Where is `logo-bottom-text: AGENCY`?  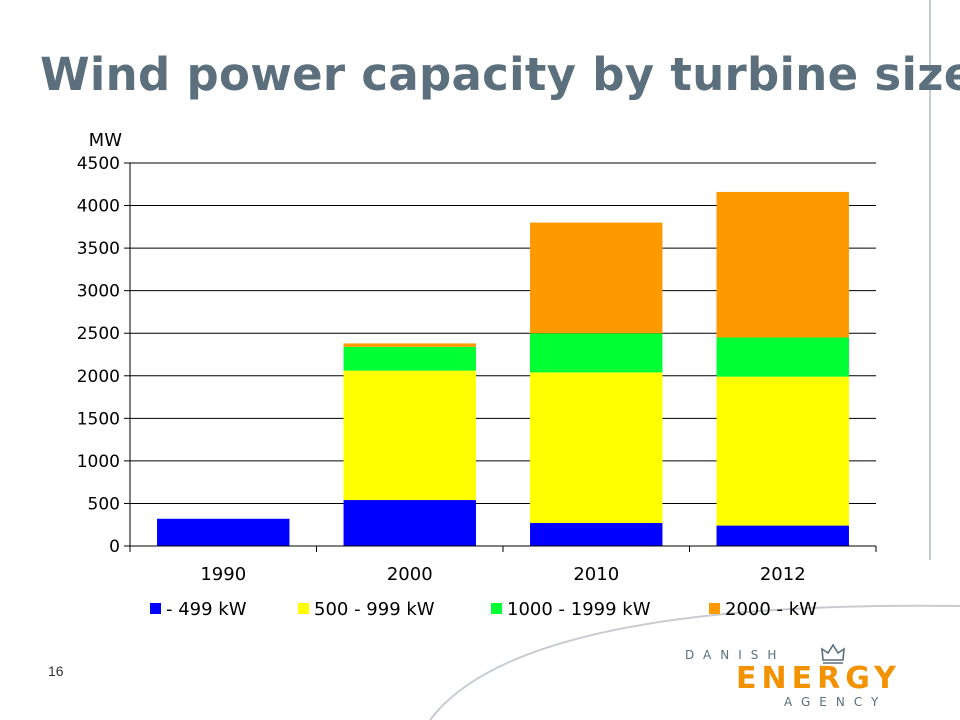 logo-bottom-text: AGENCY is located at coordinates (836, 702).